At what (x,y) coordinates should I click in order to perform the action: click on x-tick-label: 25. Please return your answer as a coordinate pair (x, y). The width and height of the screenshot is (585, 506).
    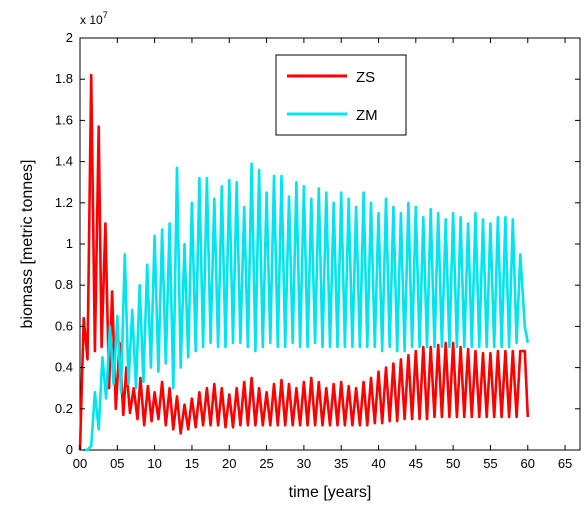
    Looking at the image, I should click on (266, 463).